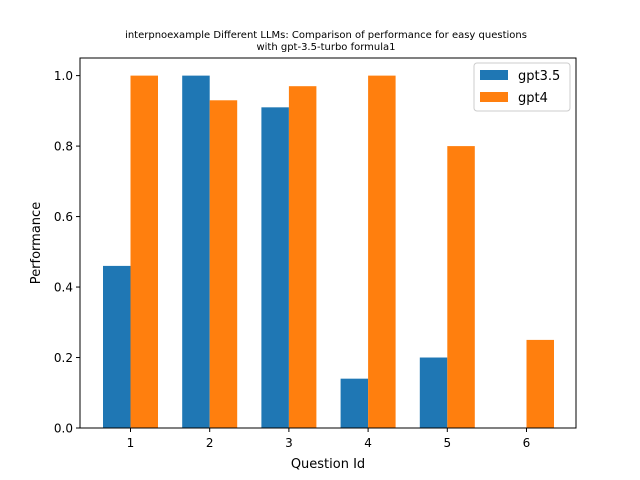  I want to click on bar-gpt4-q3, so click(302, 257).